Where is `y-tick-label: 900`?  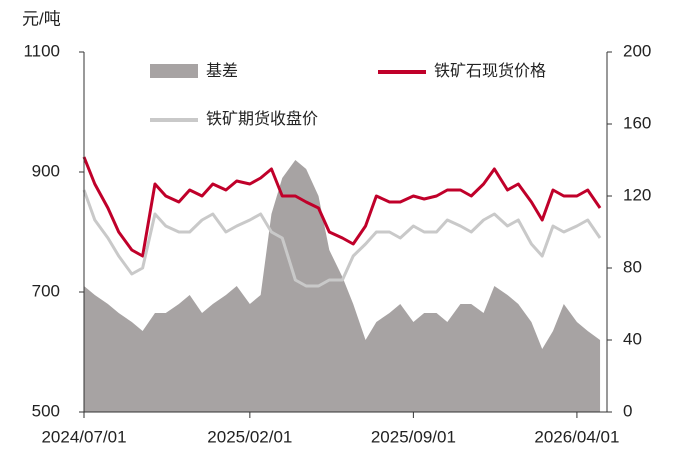 y-tick-label: 900 is located at coordinates (46, 170).